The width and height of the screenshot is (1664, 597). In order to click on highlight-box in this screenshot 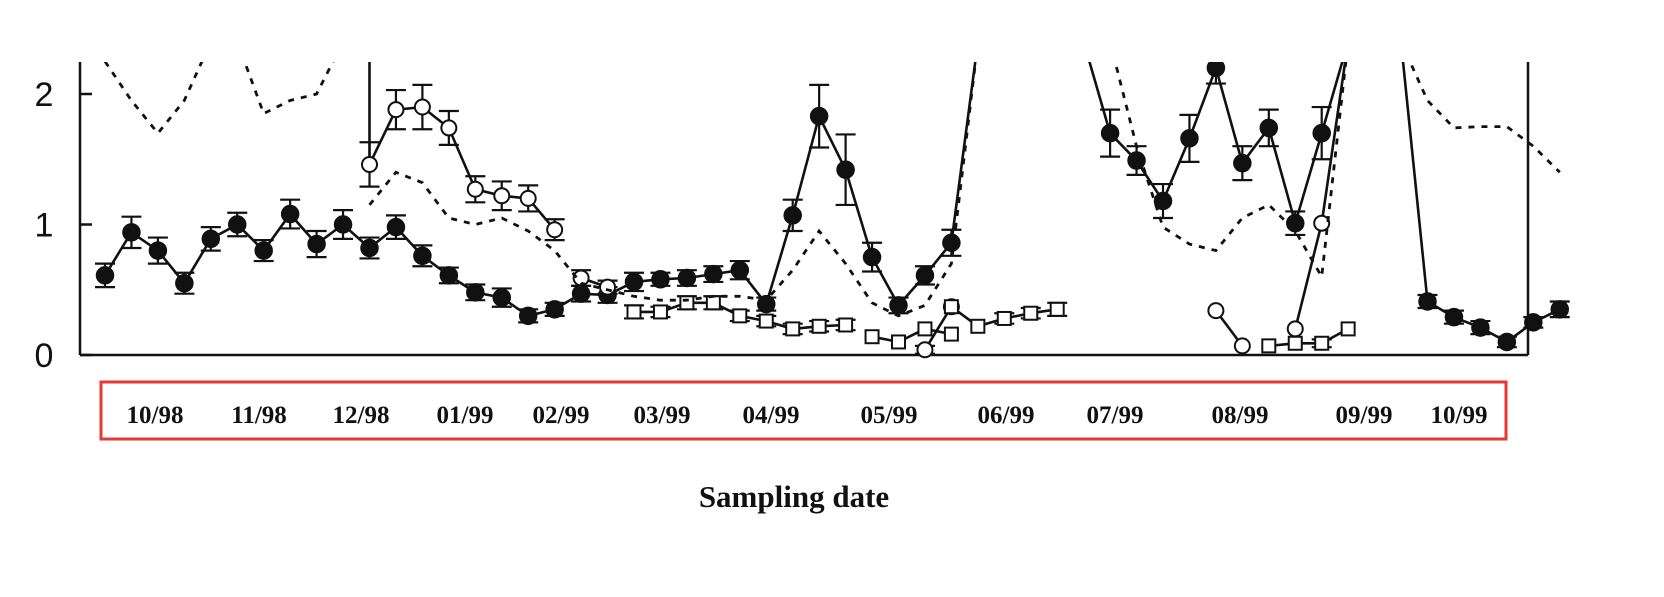, I will do `click(803, 410)`.